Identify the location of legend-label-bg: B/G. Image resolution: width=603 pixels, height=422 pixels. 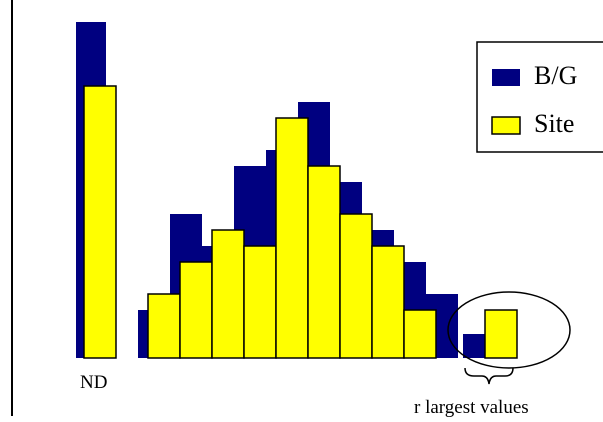
(555, 75).